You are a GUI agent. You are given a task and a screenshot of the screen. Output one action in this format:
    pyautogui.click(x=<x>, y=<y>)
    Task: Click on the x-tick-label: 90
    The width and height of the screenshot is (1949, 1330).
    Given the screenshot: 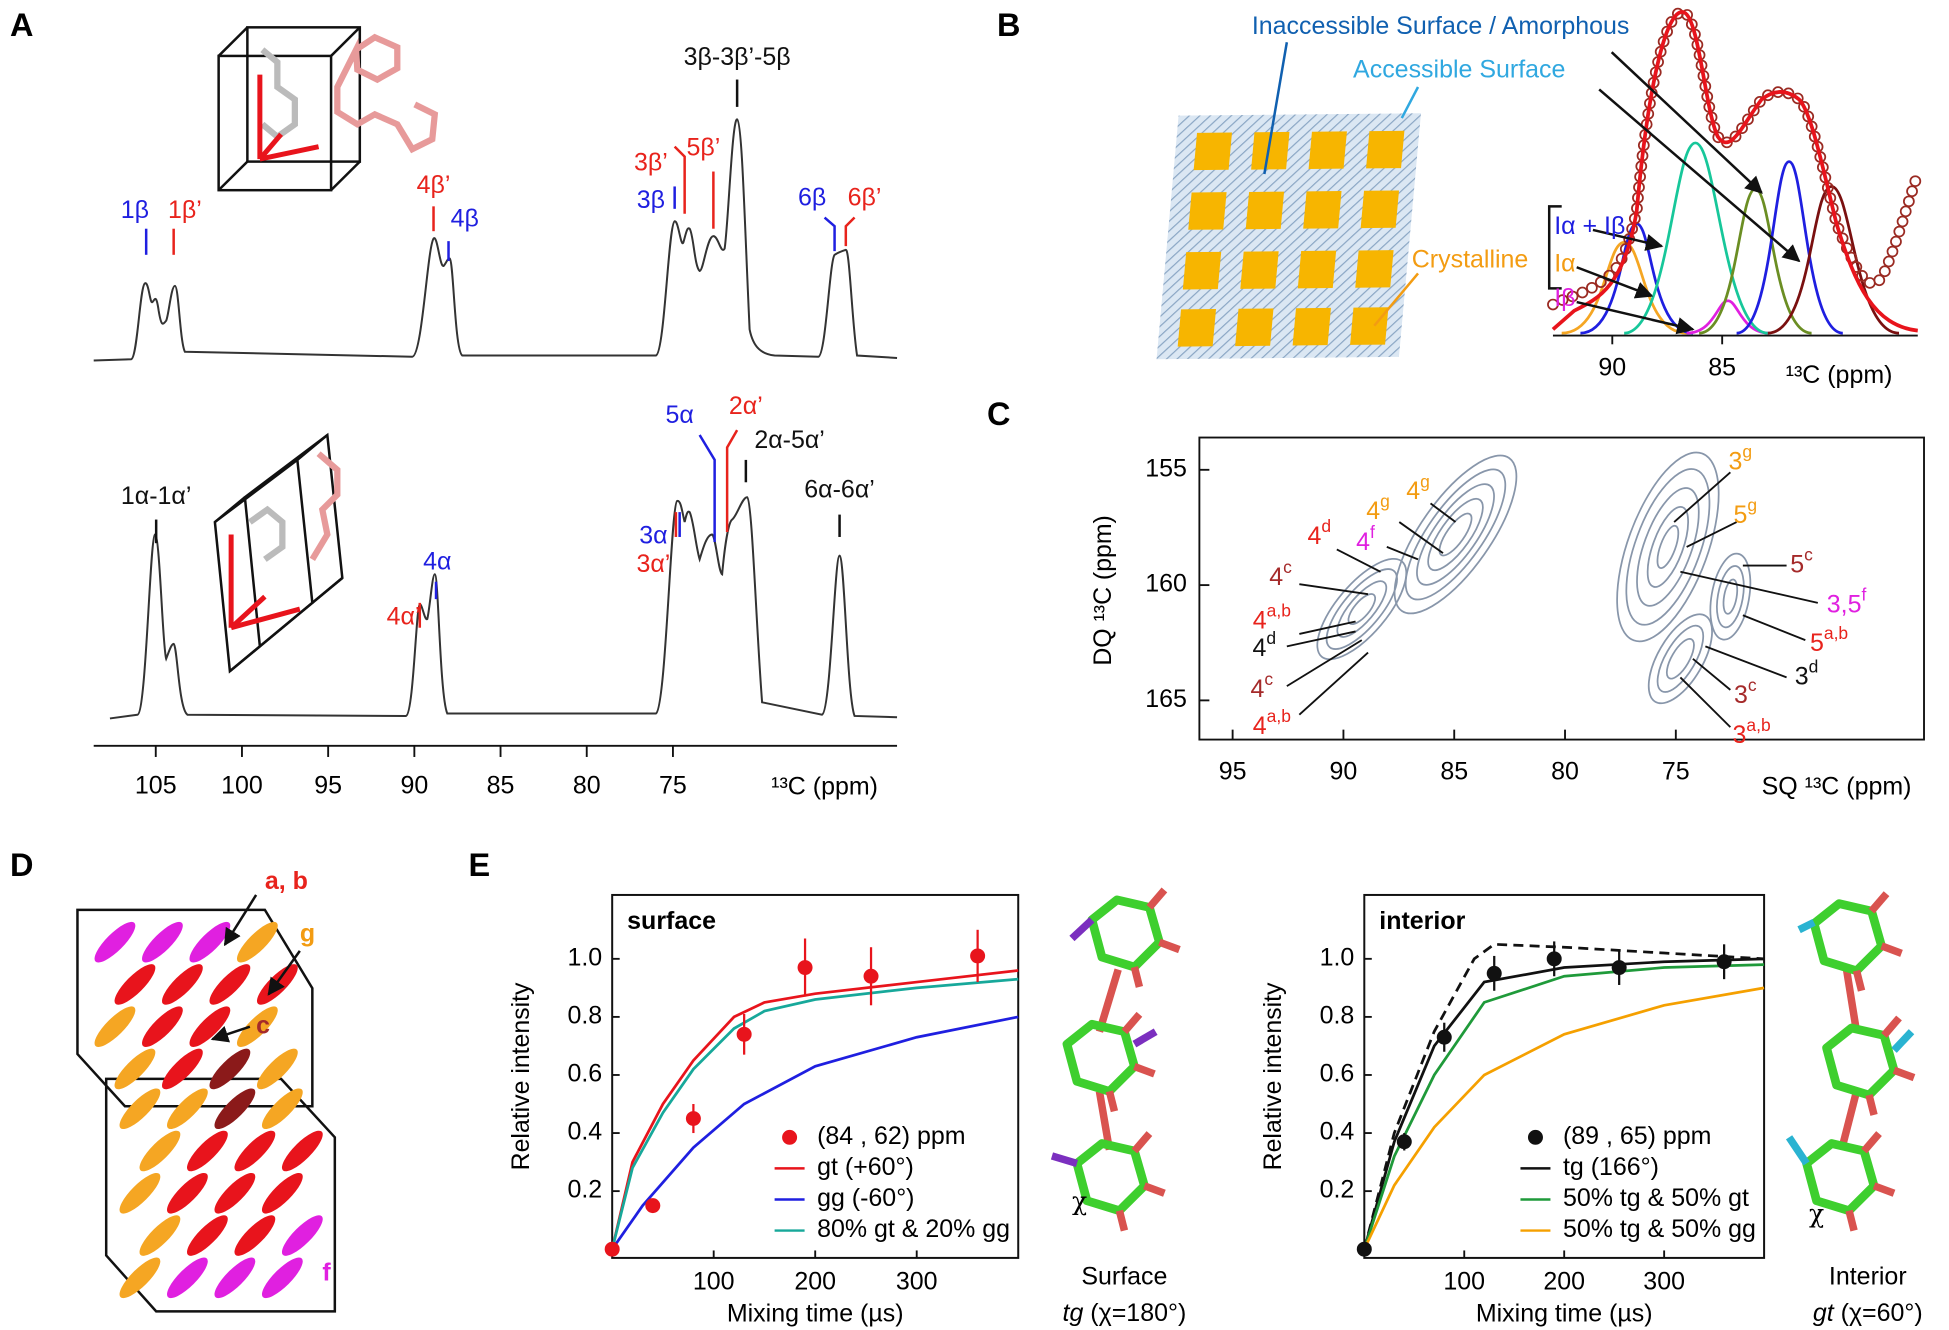 What is the action you would take?
    pyautogui.click(x=1612, y=368)
    